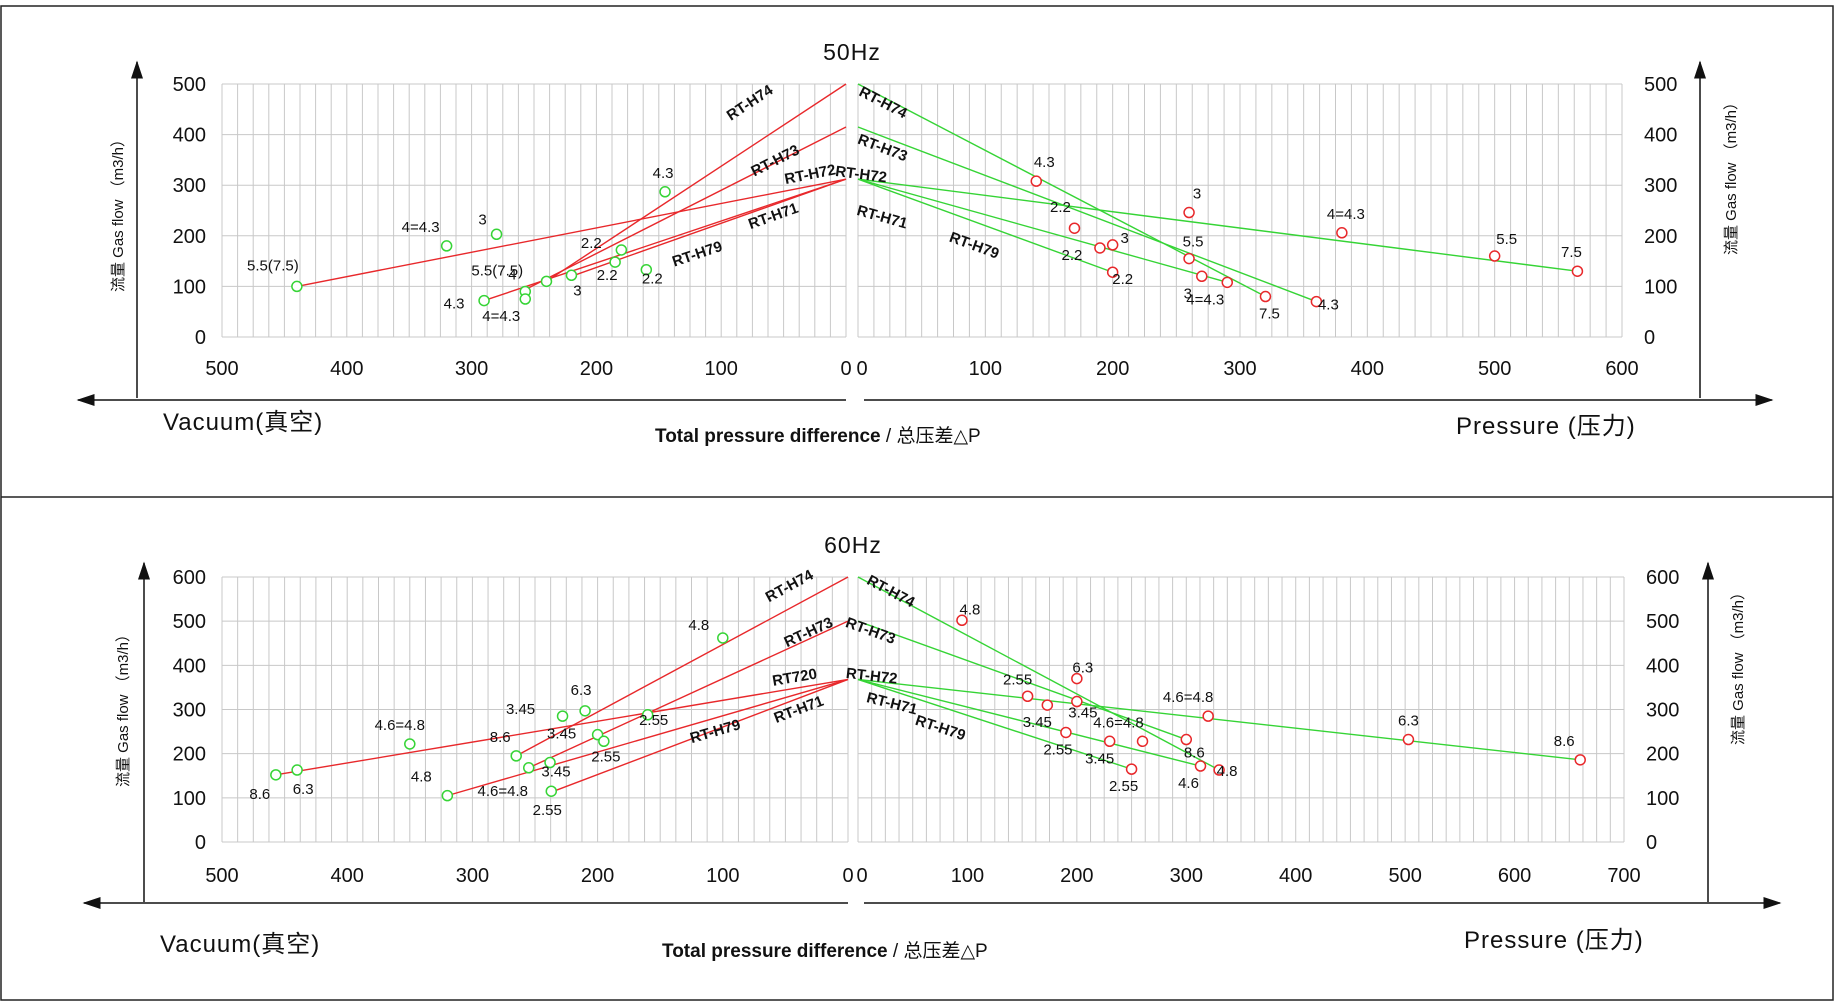  What do you see at coordinates (581, 690) in the screenshot?
I see `data-point-label-vacuum: 6.3` at bounding box center [581, 690].